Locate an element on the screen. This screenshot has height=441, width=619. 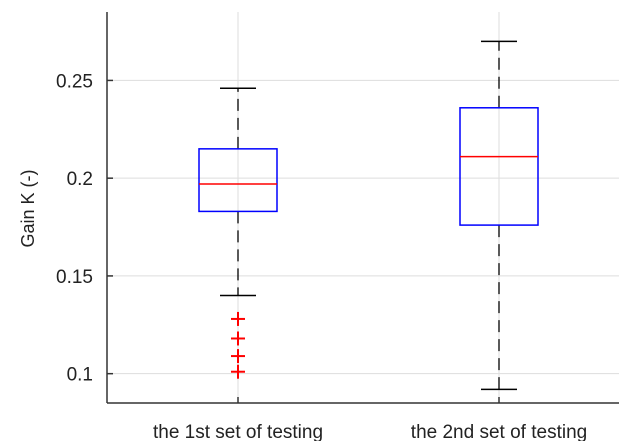
y-ticks: 0.1 0.15 0.2 0.25 is located at coordinates (84, 228).